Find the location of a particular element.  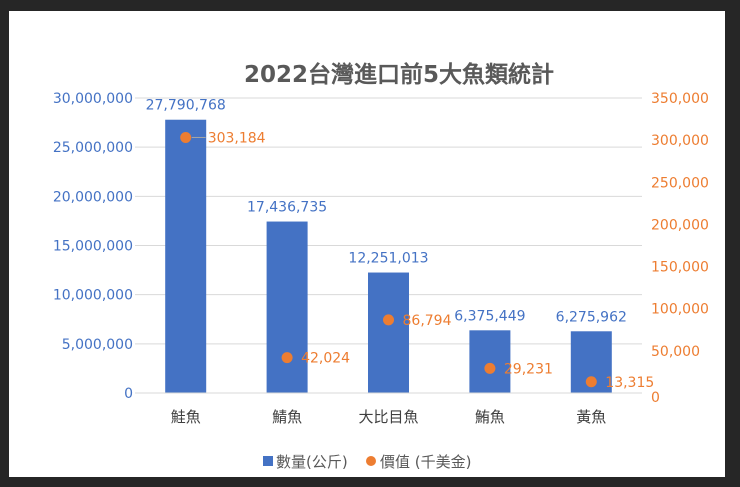

point-data-label: 86,794 is located at coordinates (427, 321).